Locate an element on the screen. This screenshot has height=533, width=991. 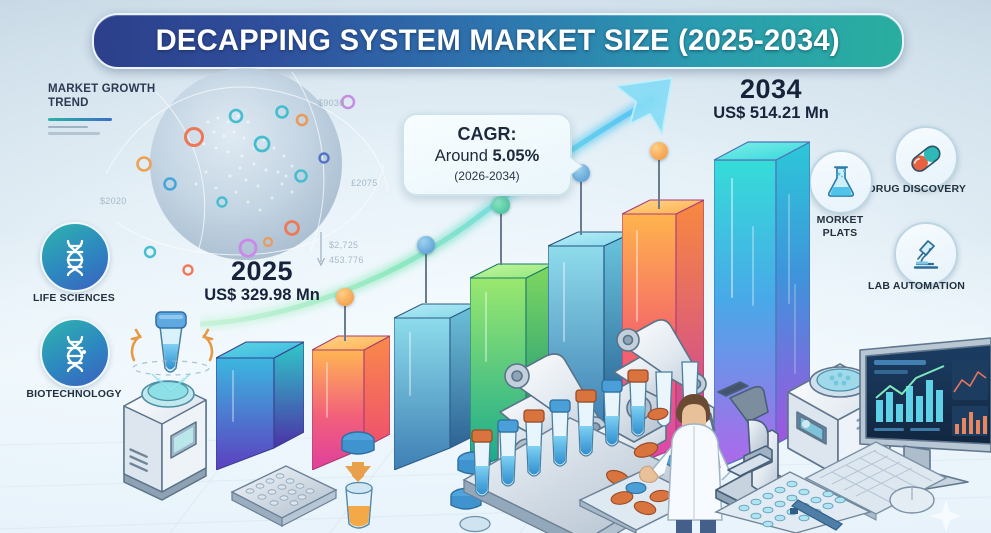
cagr-callout: CAGR: Around 5.05% (2026-2034) is located at coordinates (487, 154).